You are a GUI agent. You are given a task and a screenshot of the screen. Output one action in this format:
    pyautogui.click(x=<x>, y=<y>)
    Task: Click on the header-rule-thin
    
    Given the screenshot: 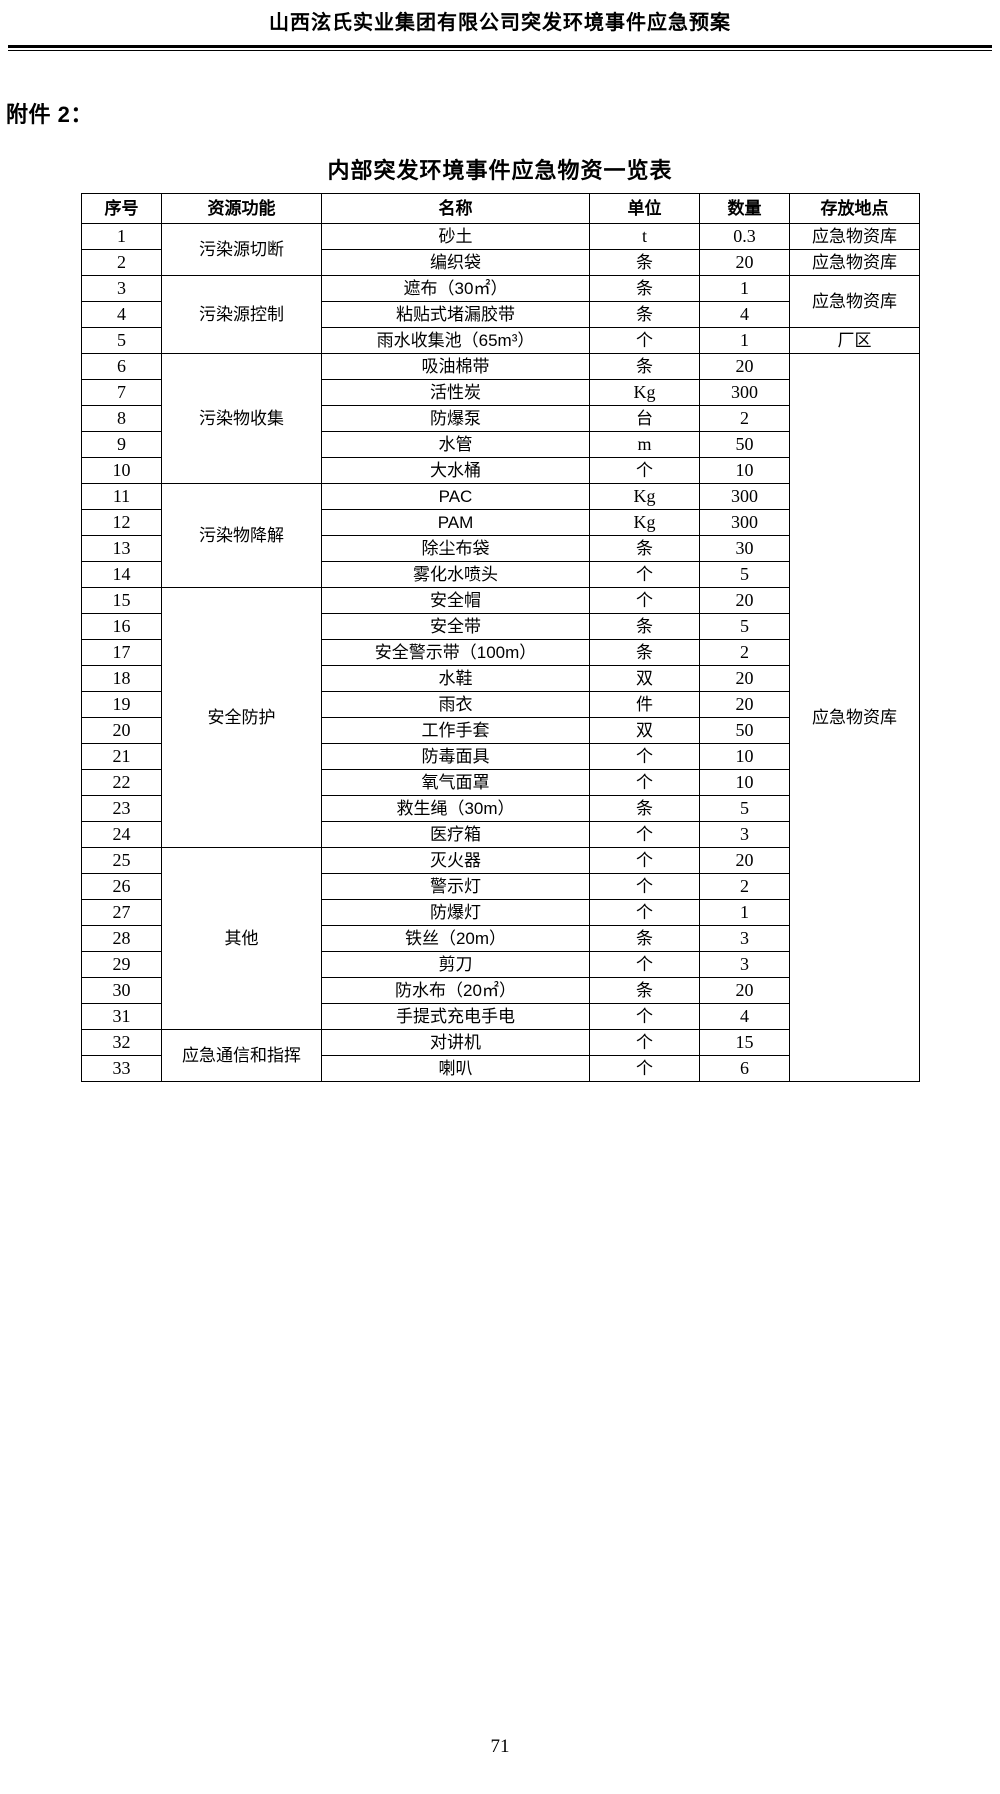 What is the action you would take?
    pyautogui.click(x=500, y=50)
    